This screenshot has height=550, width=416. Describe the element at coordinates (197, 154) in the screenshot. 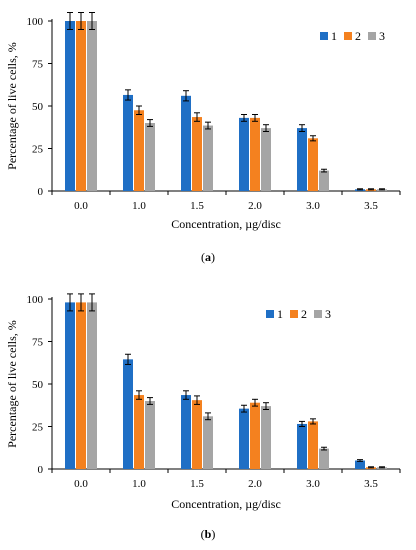

I see `bar-a-series-2-1.5` at that location.